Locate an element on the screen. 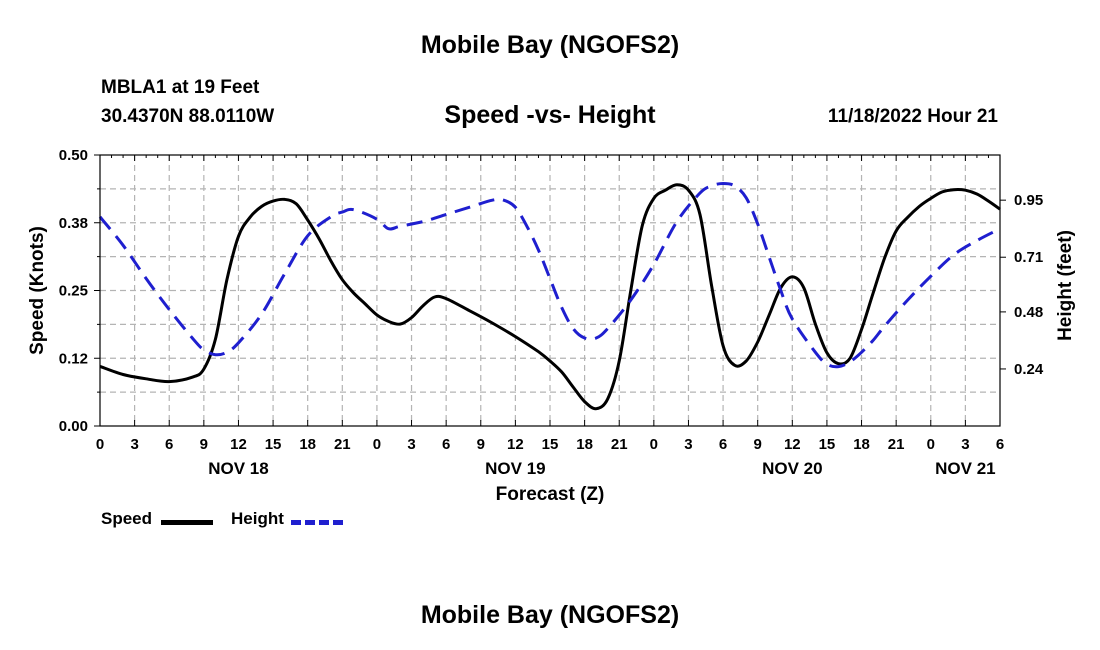  chart-title: Speed -vs- Height is located at coordinates (550, 115).